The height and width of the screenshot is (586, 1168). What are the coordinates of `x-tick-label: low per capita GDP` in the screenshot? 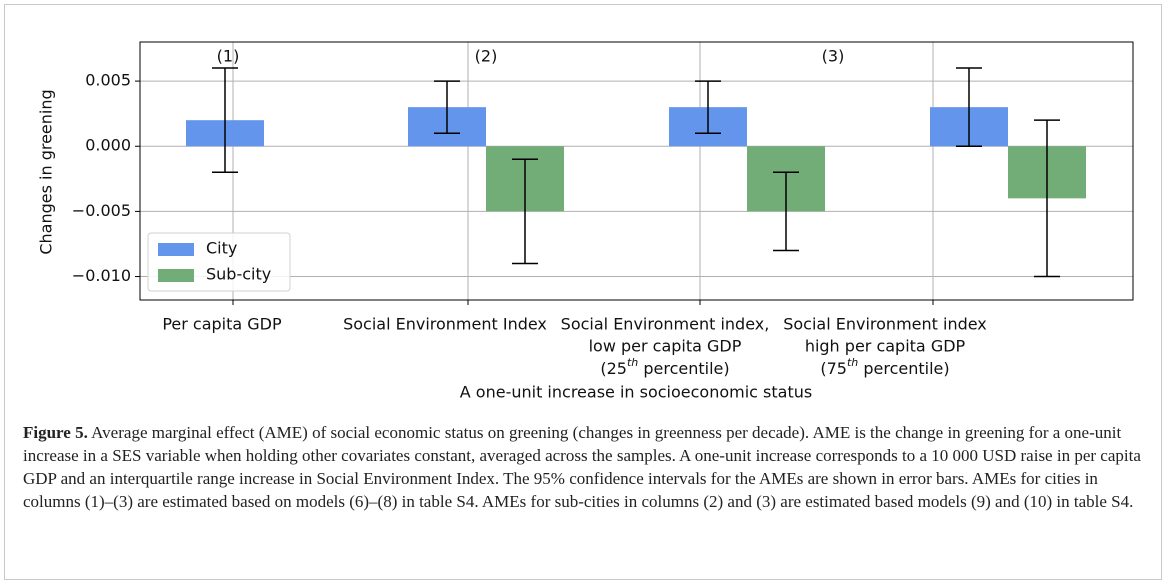 It's located at (665, 346).